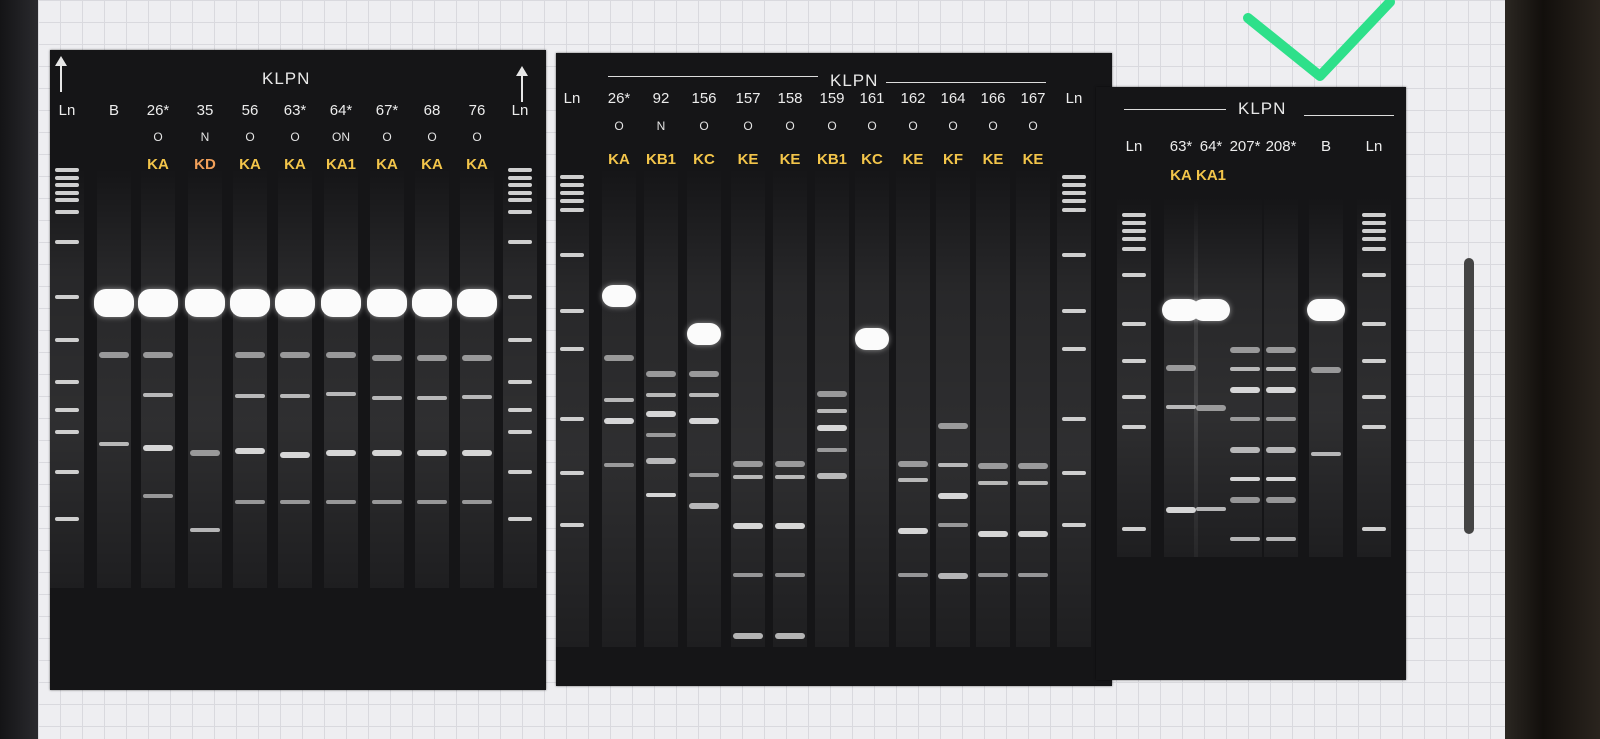  What do you see at coordinates (966, 82) in the screenshot?
I see `title-line-right` at bounding box center [966, 82].